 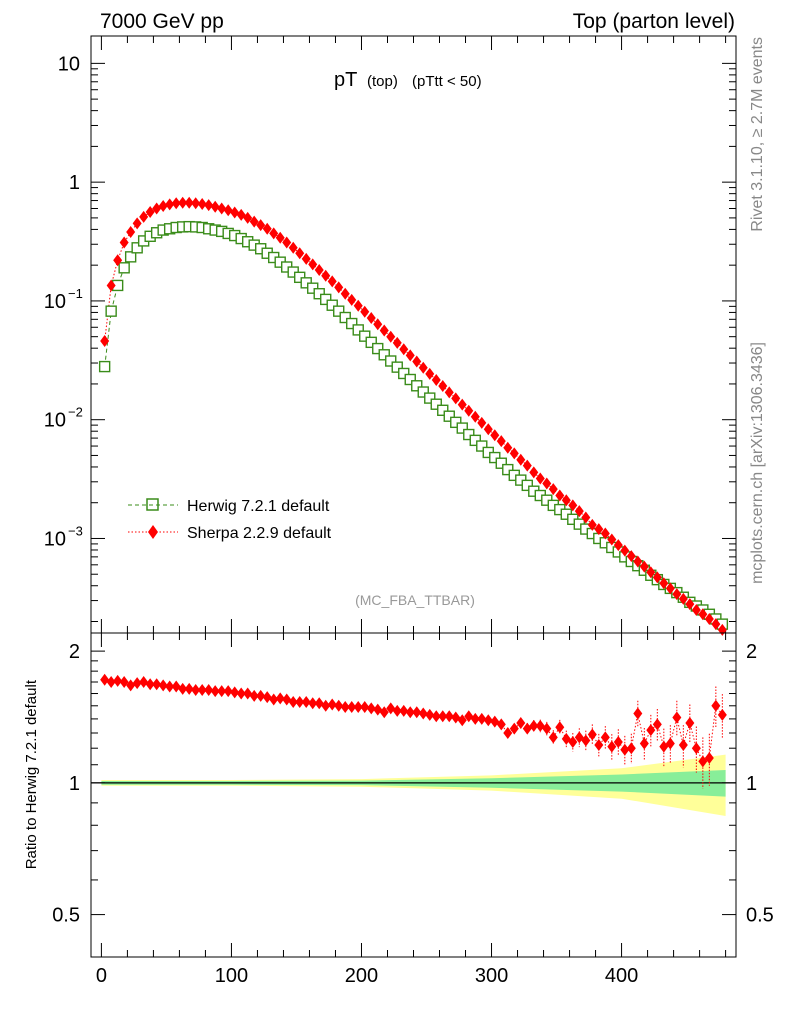 I want to click on legend-sherpa-marker, so click(x=153, y=532).